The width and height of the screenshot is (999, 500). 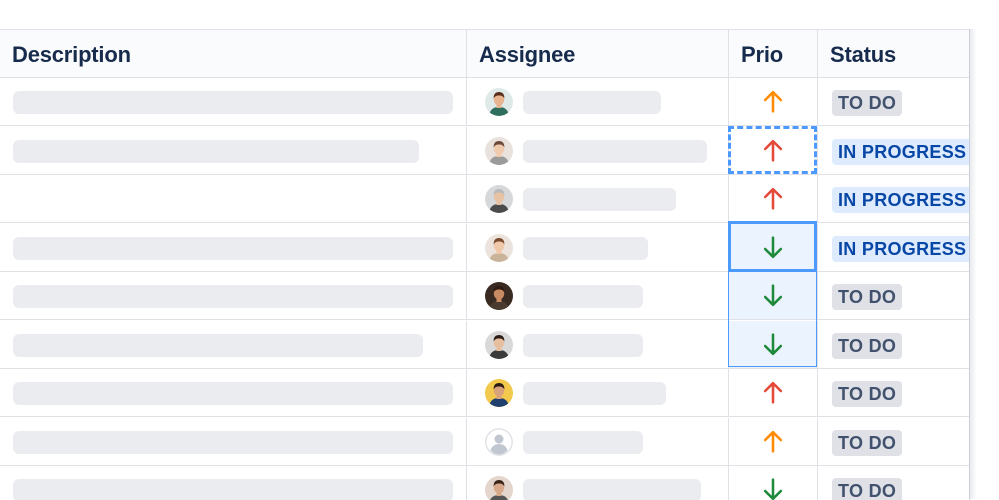 What do you see at coordinates (499, 441) in the screenshot?
I see `default-avatar-icon` at bounding box center [499, 441].